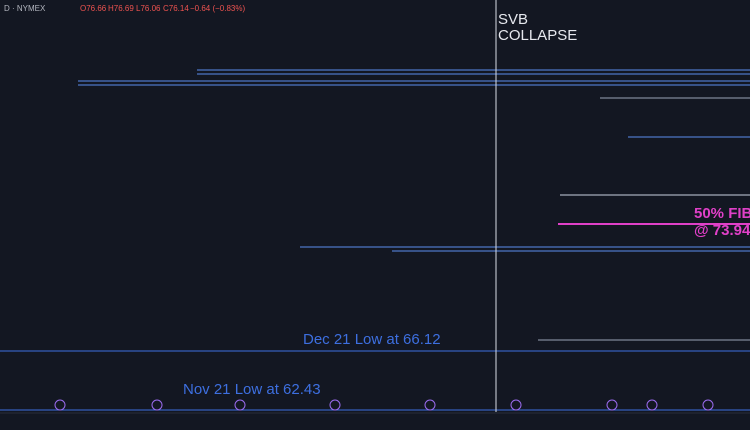 The height and width of the screenshot is (430, 750). What do you see at coordinates (513, 19) in the screenshot?
I see `event-label: SVB` at bounding box center [513, 19].